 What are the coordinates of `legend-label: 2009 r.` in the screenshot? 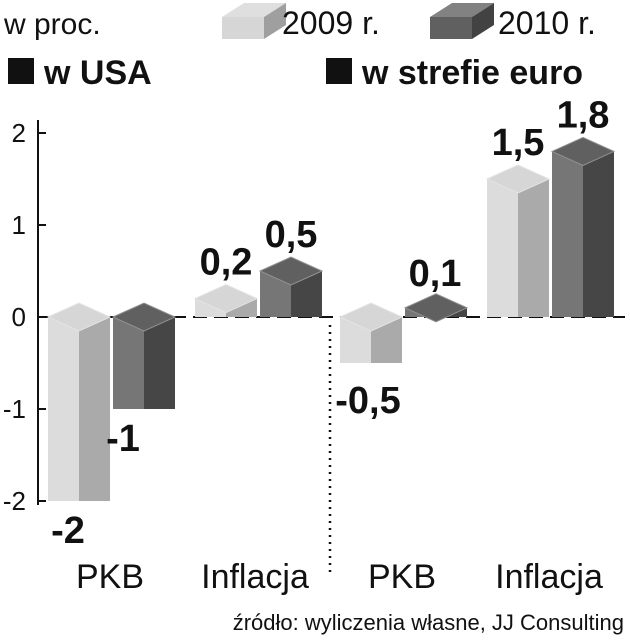 It's located at (331, 23).